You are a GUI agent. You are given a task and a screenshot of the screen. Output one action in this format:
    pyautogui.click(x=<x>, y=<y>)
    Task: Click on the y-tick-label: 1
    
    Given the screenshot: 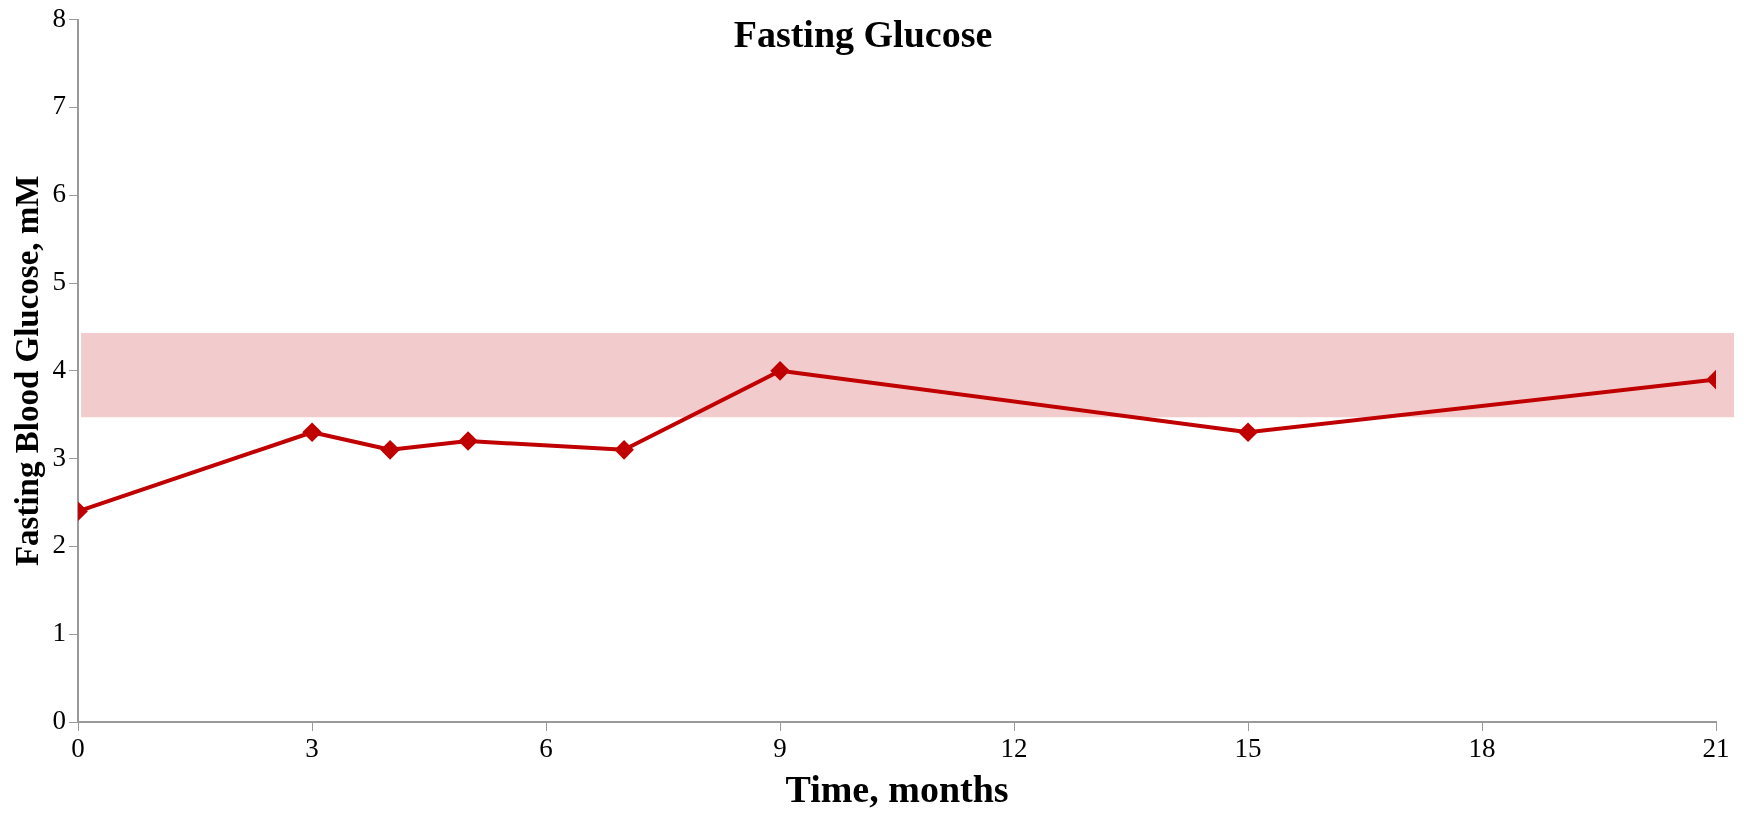 What is the action you would take?
    pyautogui.click(x=59, y=632)
    